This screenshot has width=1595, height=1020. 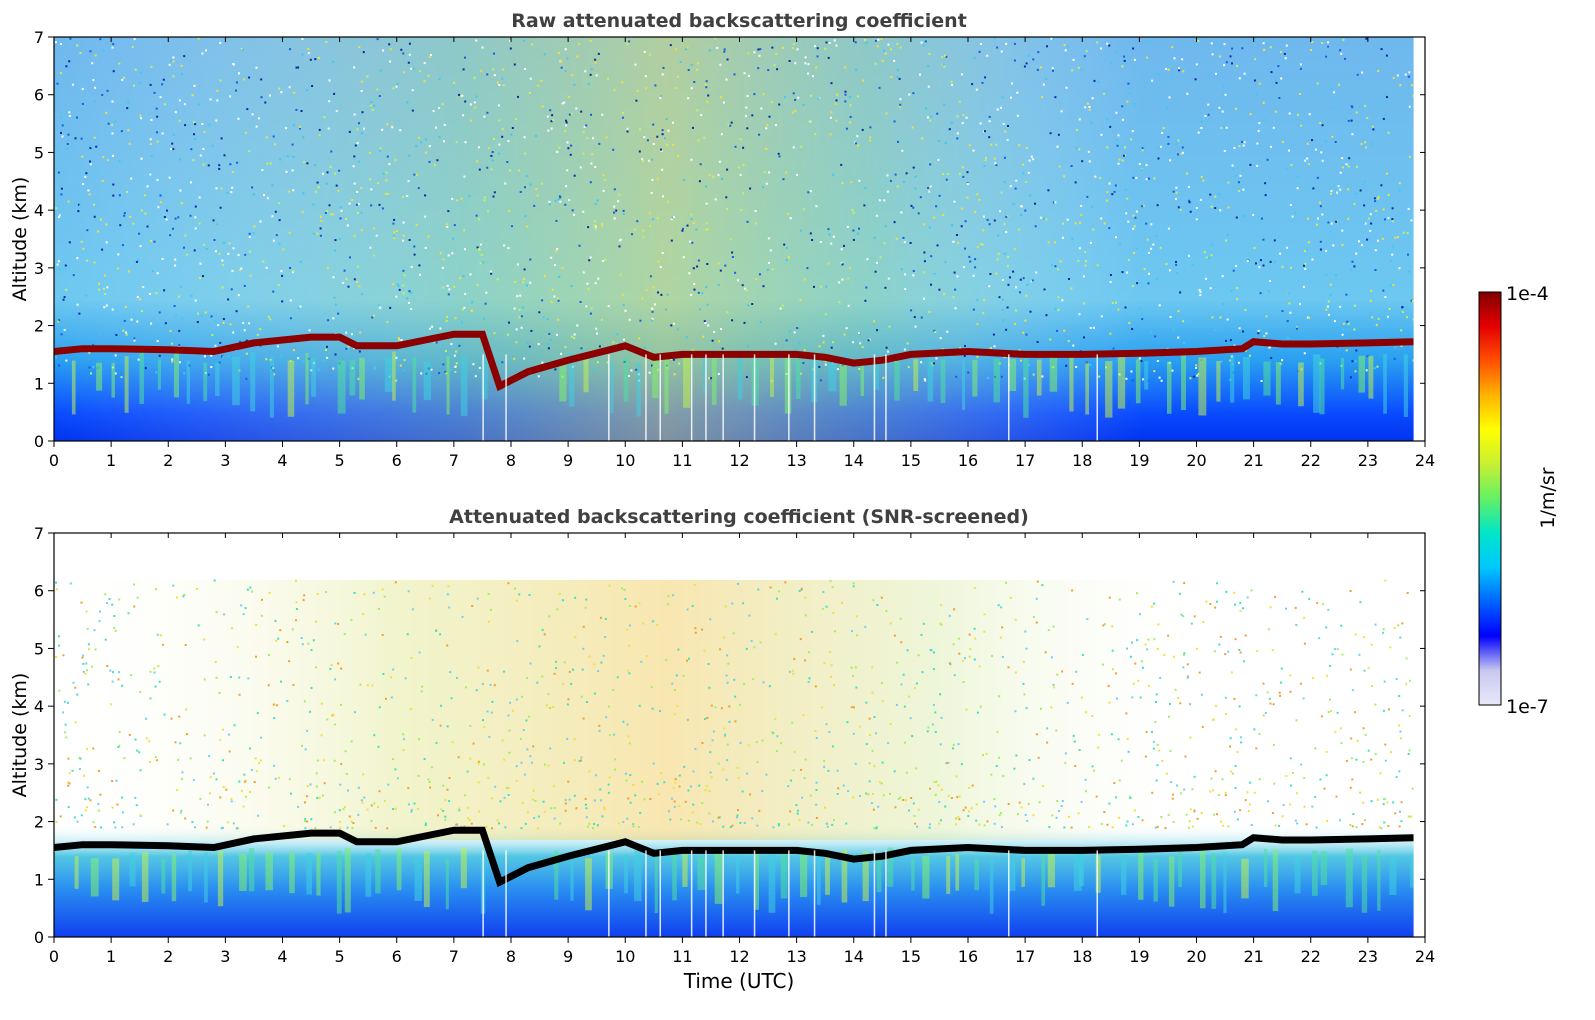 What do you see at coordinates (968, 460) in the screenshot?
I see `x-tick-label: 16` at bounding box center [968, 460].